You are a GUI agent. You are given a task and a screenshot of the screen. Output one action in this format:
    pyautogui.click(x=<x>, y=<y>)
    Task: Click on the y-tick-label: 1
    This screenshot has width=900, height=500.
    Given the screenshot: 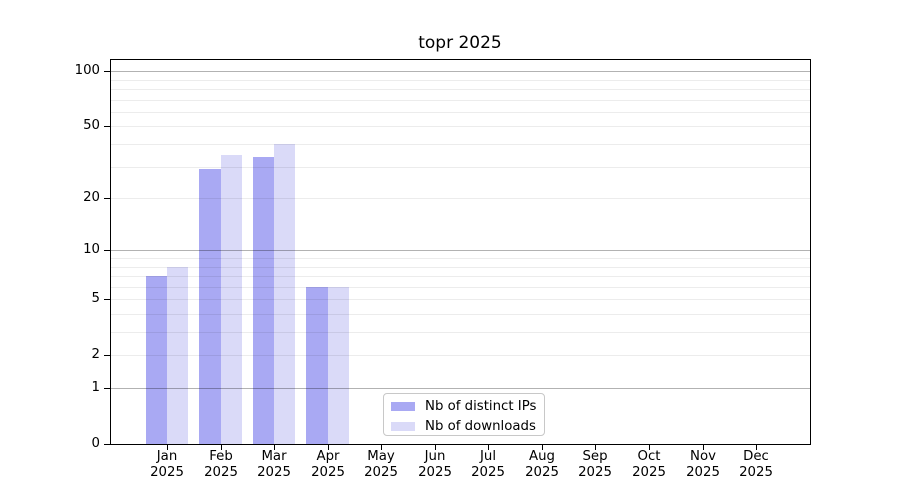 What is the action you would take?
    pyautogui.click(x=95, y=387)
    